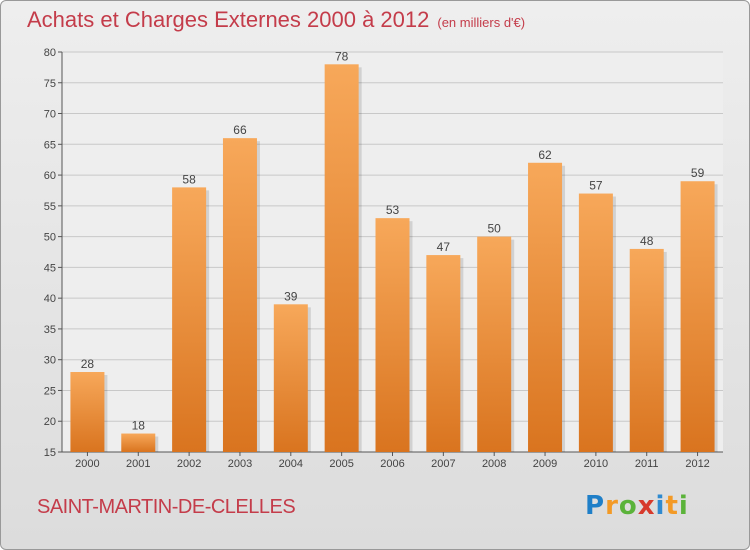  Describe the element at coordinates (545, 155) in the screenshot. I see `data-label: 62` at that location.